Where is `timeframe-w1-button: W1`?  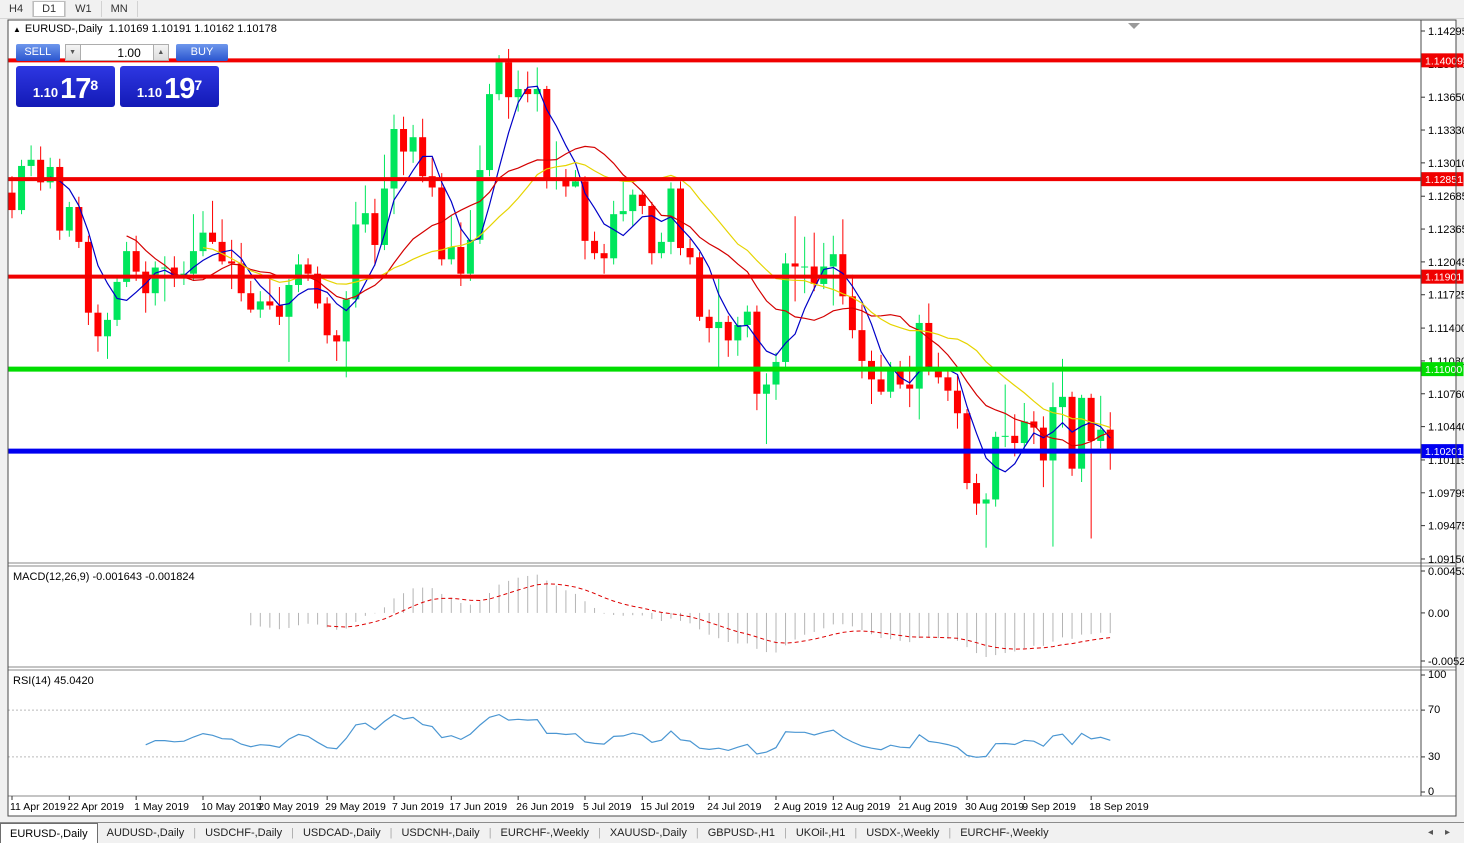 timeframe-w1-button: W1 is located at coordinates (84, 9).